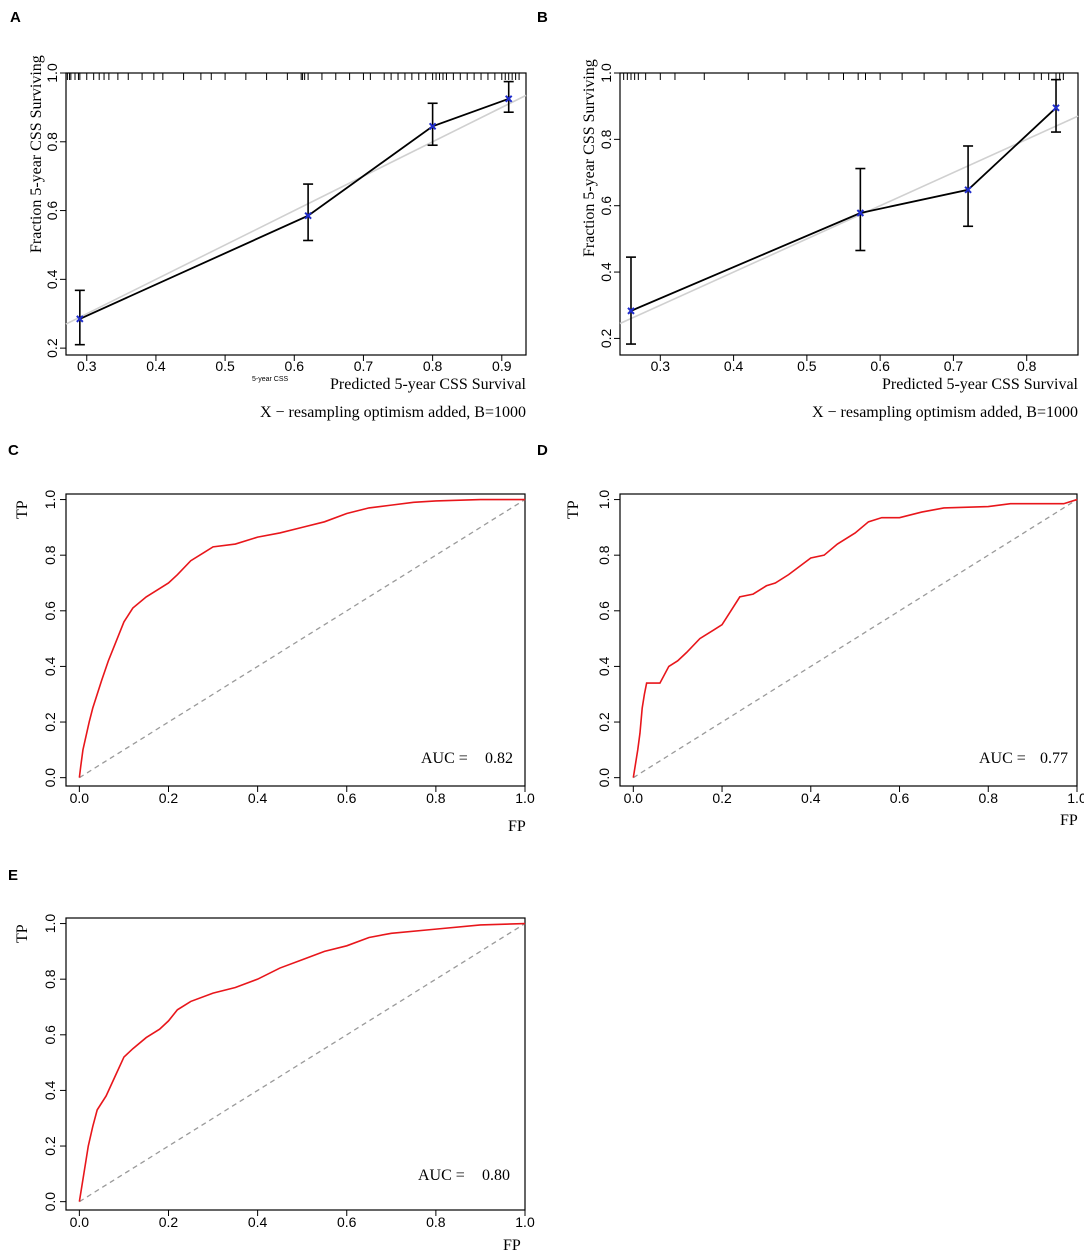  What do you see at coordinates (13, 450) in the screenshot?
I see `panel-letter-c: C` at bounding box center [13, 450].